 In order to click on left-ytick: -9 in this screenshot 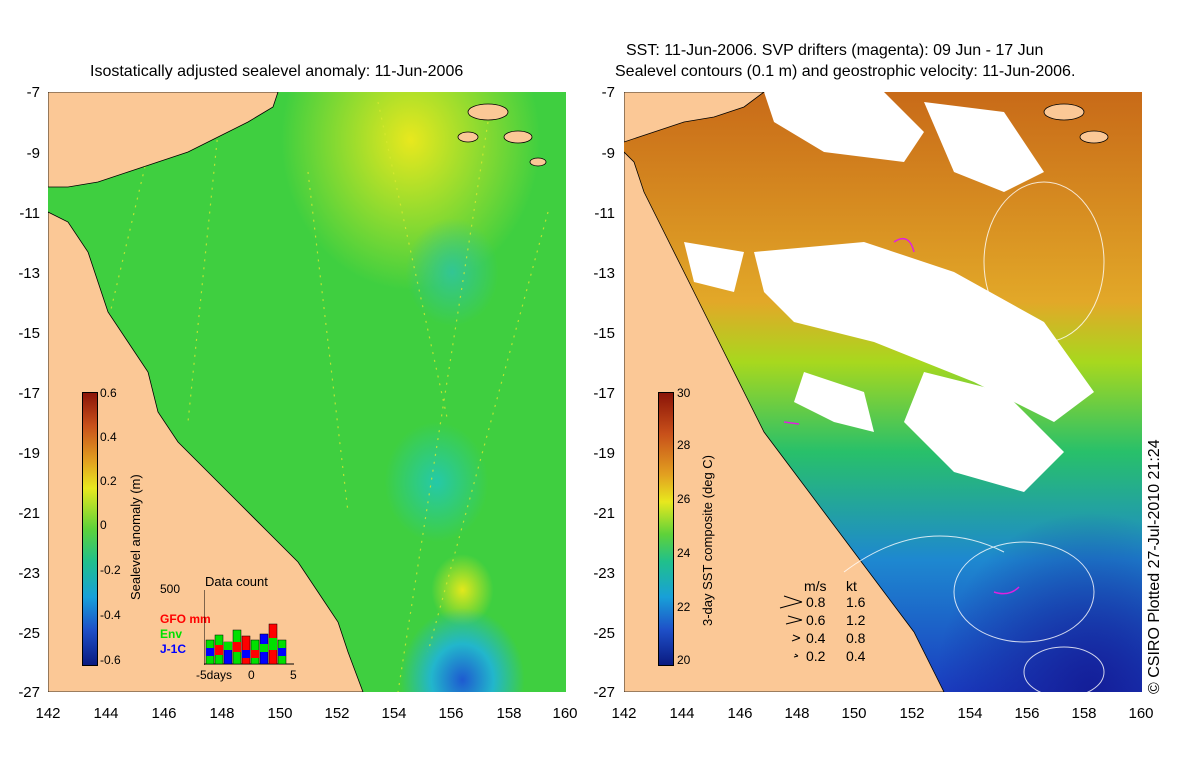, I will do `click(33, 153)`.